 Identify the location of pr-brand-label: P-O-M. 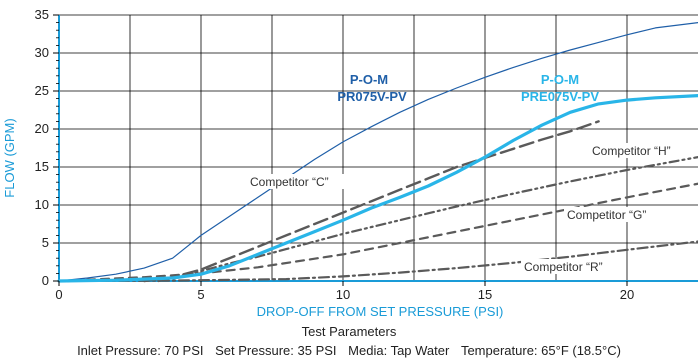
(369, 79).